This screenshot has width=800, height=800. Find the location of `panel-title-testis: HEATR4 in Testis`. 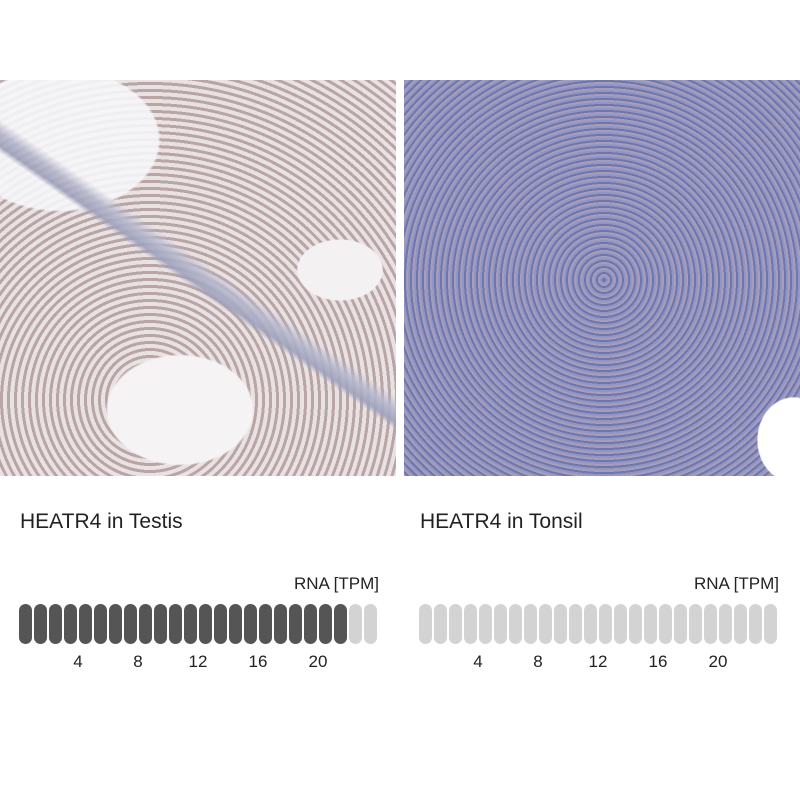

panel-title-testis: HEATR4 in Testis is located at coordinates (101, 521).